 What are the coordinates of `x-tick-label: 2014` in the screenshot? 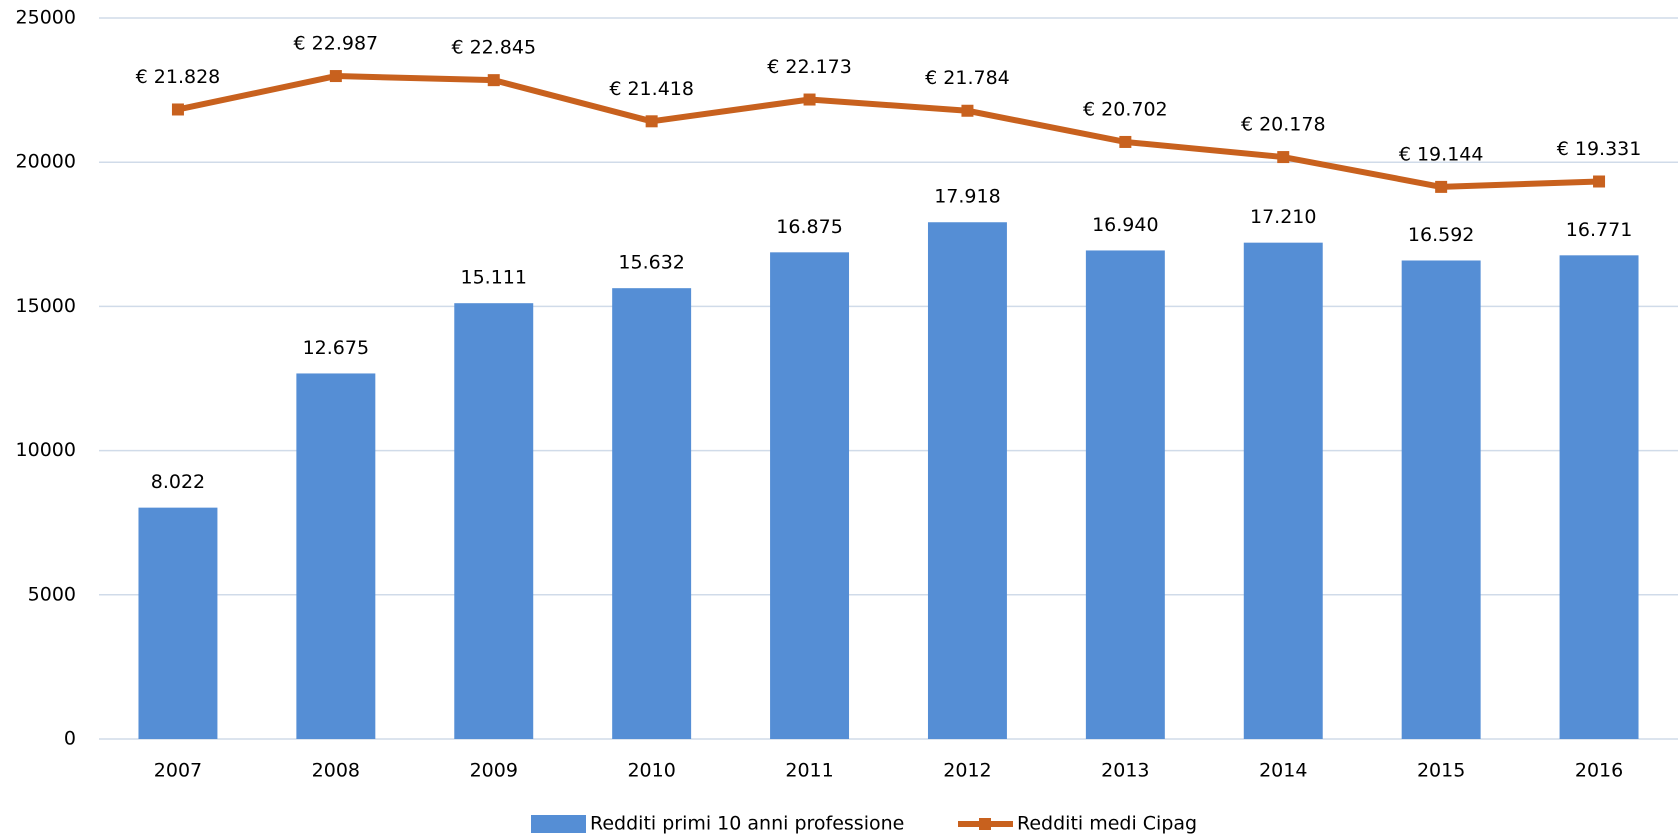 It's located at (1283, 771).